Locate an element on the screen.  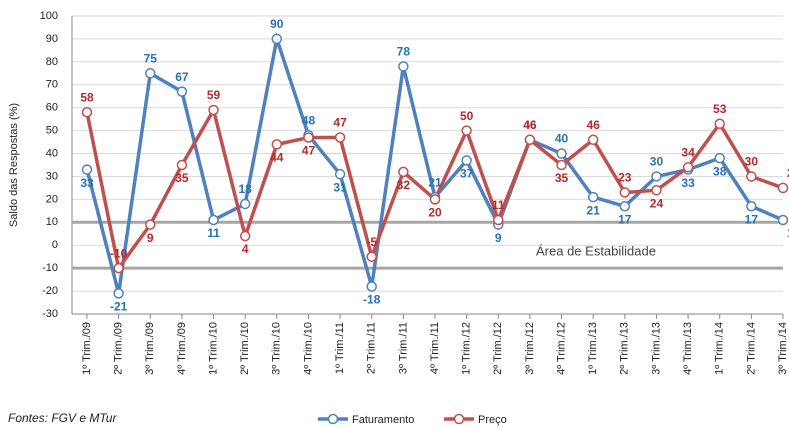
x-tick-label: 1º Trim./12 is located at coordinates (467, 348).